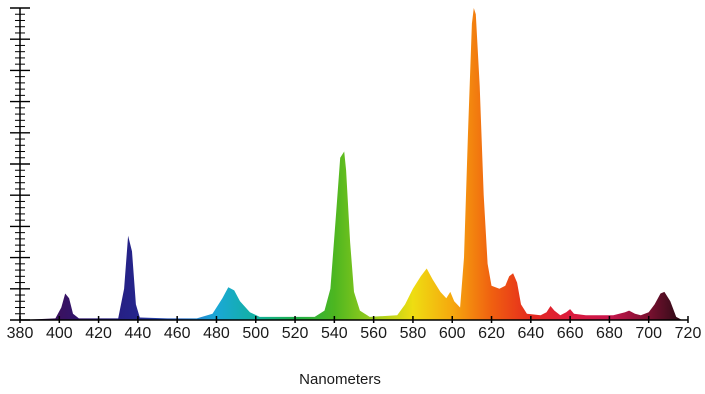  Describe the element at coordinates (334, 333) in the screenshot. I see `x-tick-label: 540` at that location.